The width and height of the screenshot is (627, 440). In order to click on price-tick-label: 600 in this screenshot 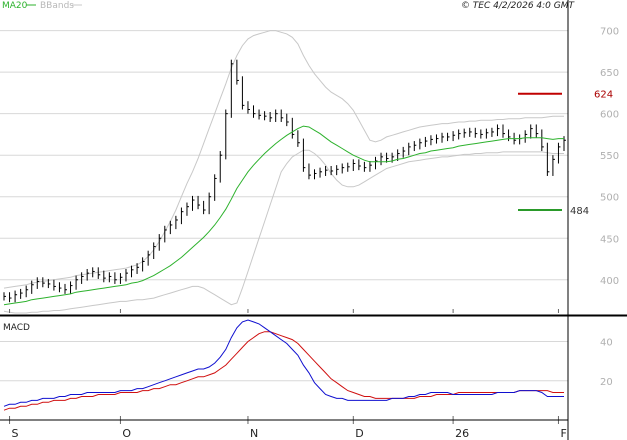, I will do `click(609, 115)`.